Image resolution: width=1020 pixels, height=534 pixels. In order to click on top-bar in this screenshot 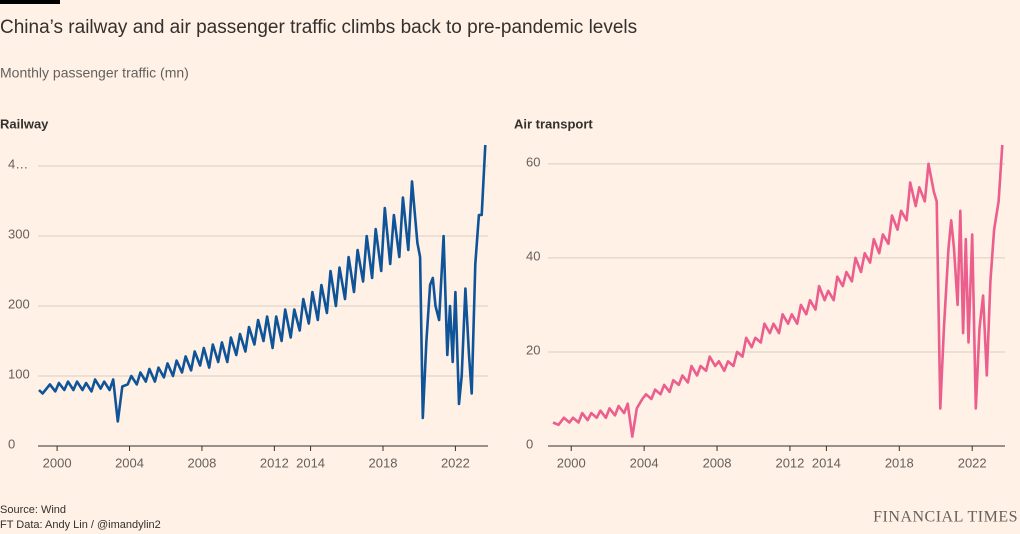, I will do `click(30, 2)`.